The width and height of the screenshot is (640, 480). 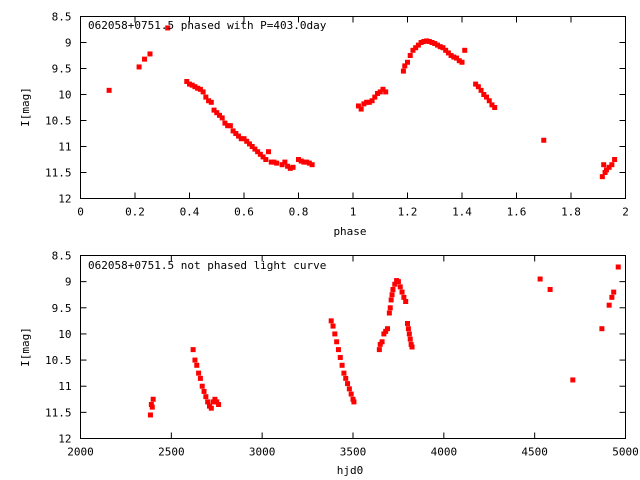 What do you see at coordinates (25, 347) in the screenshot?
I see `y-axis-label: I[mag]` at bounding box center [25, 347].